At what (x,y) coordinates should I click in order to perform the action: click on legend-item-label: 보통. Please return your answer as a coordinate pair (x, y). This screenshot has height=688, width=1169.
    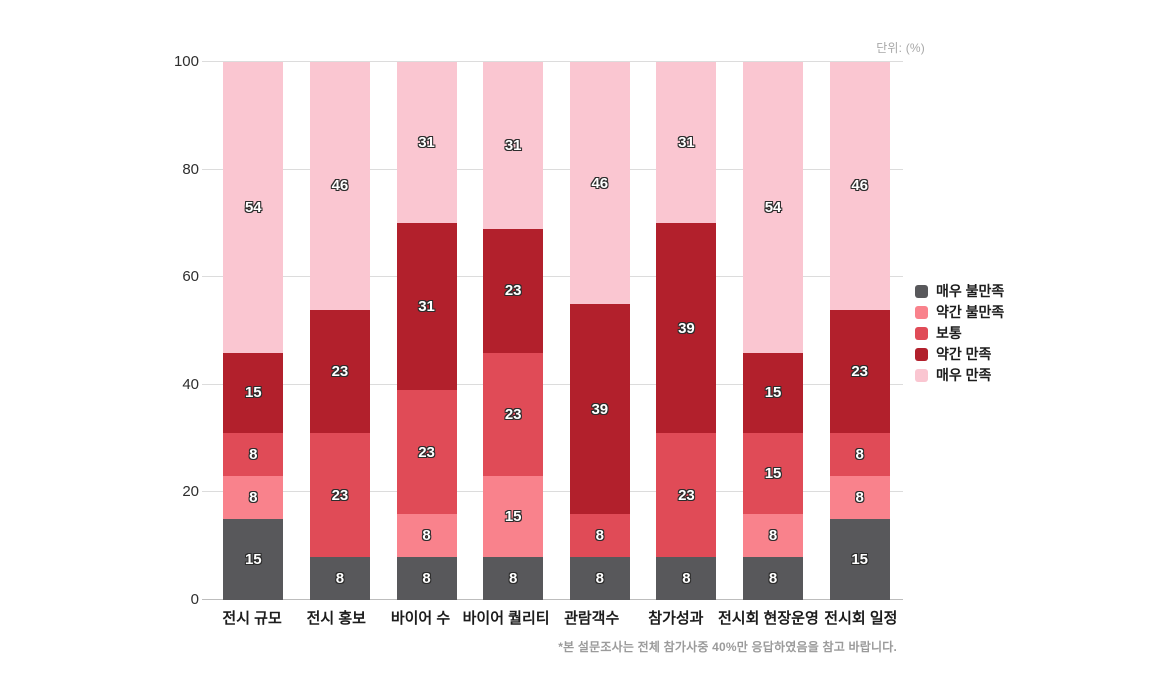
    Looking at the image, I should click on (949, 333).